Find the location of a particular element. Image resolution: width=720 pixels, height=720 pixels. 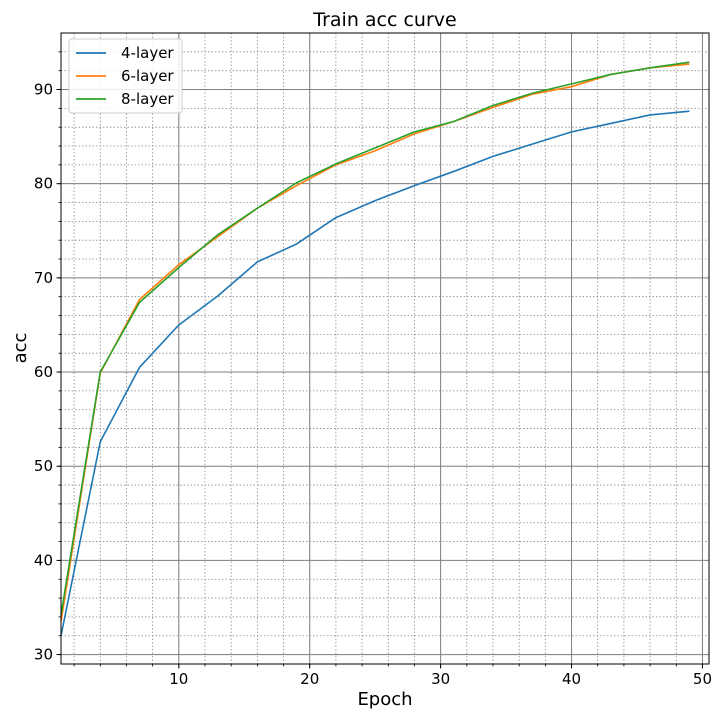

y-tick-label: 60 is located at coordinates (43, 372).